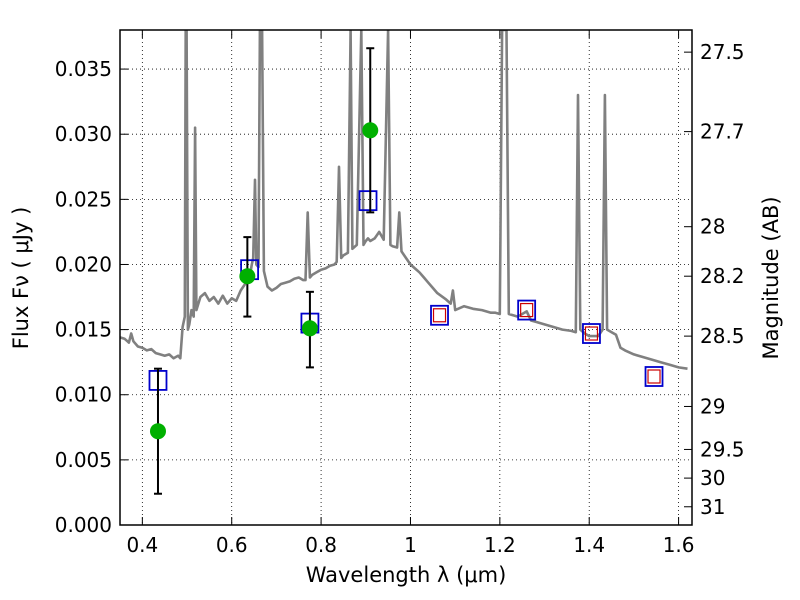  I want to click on y2-tick-label: 29, so click(712, 406).